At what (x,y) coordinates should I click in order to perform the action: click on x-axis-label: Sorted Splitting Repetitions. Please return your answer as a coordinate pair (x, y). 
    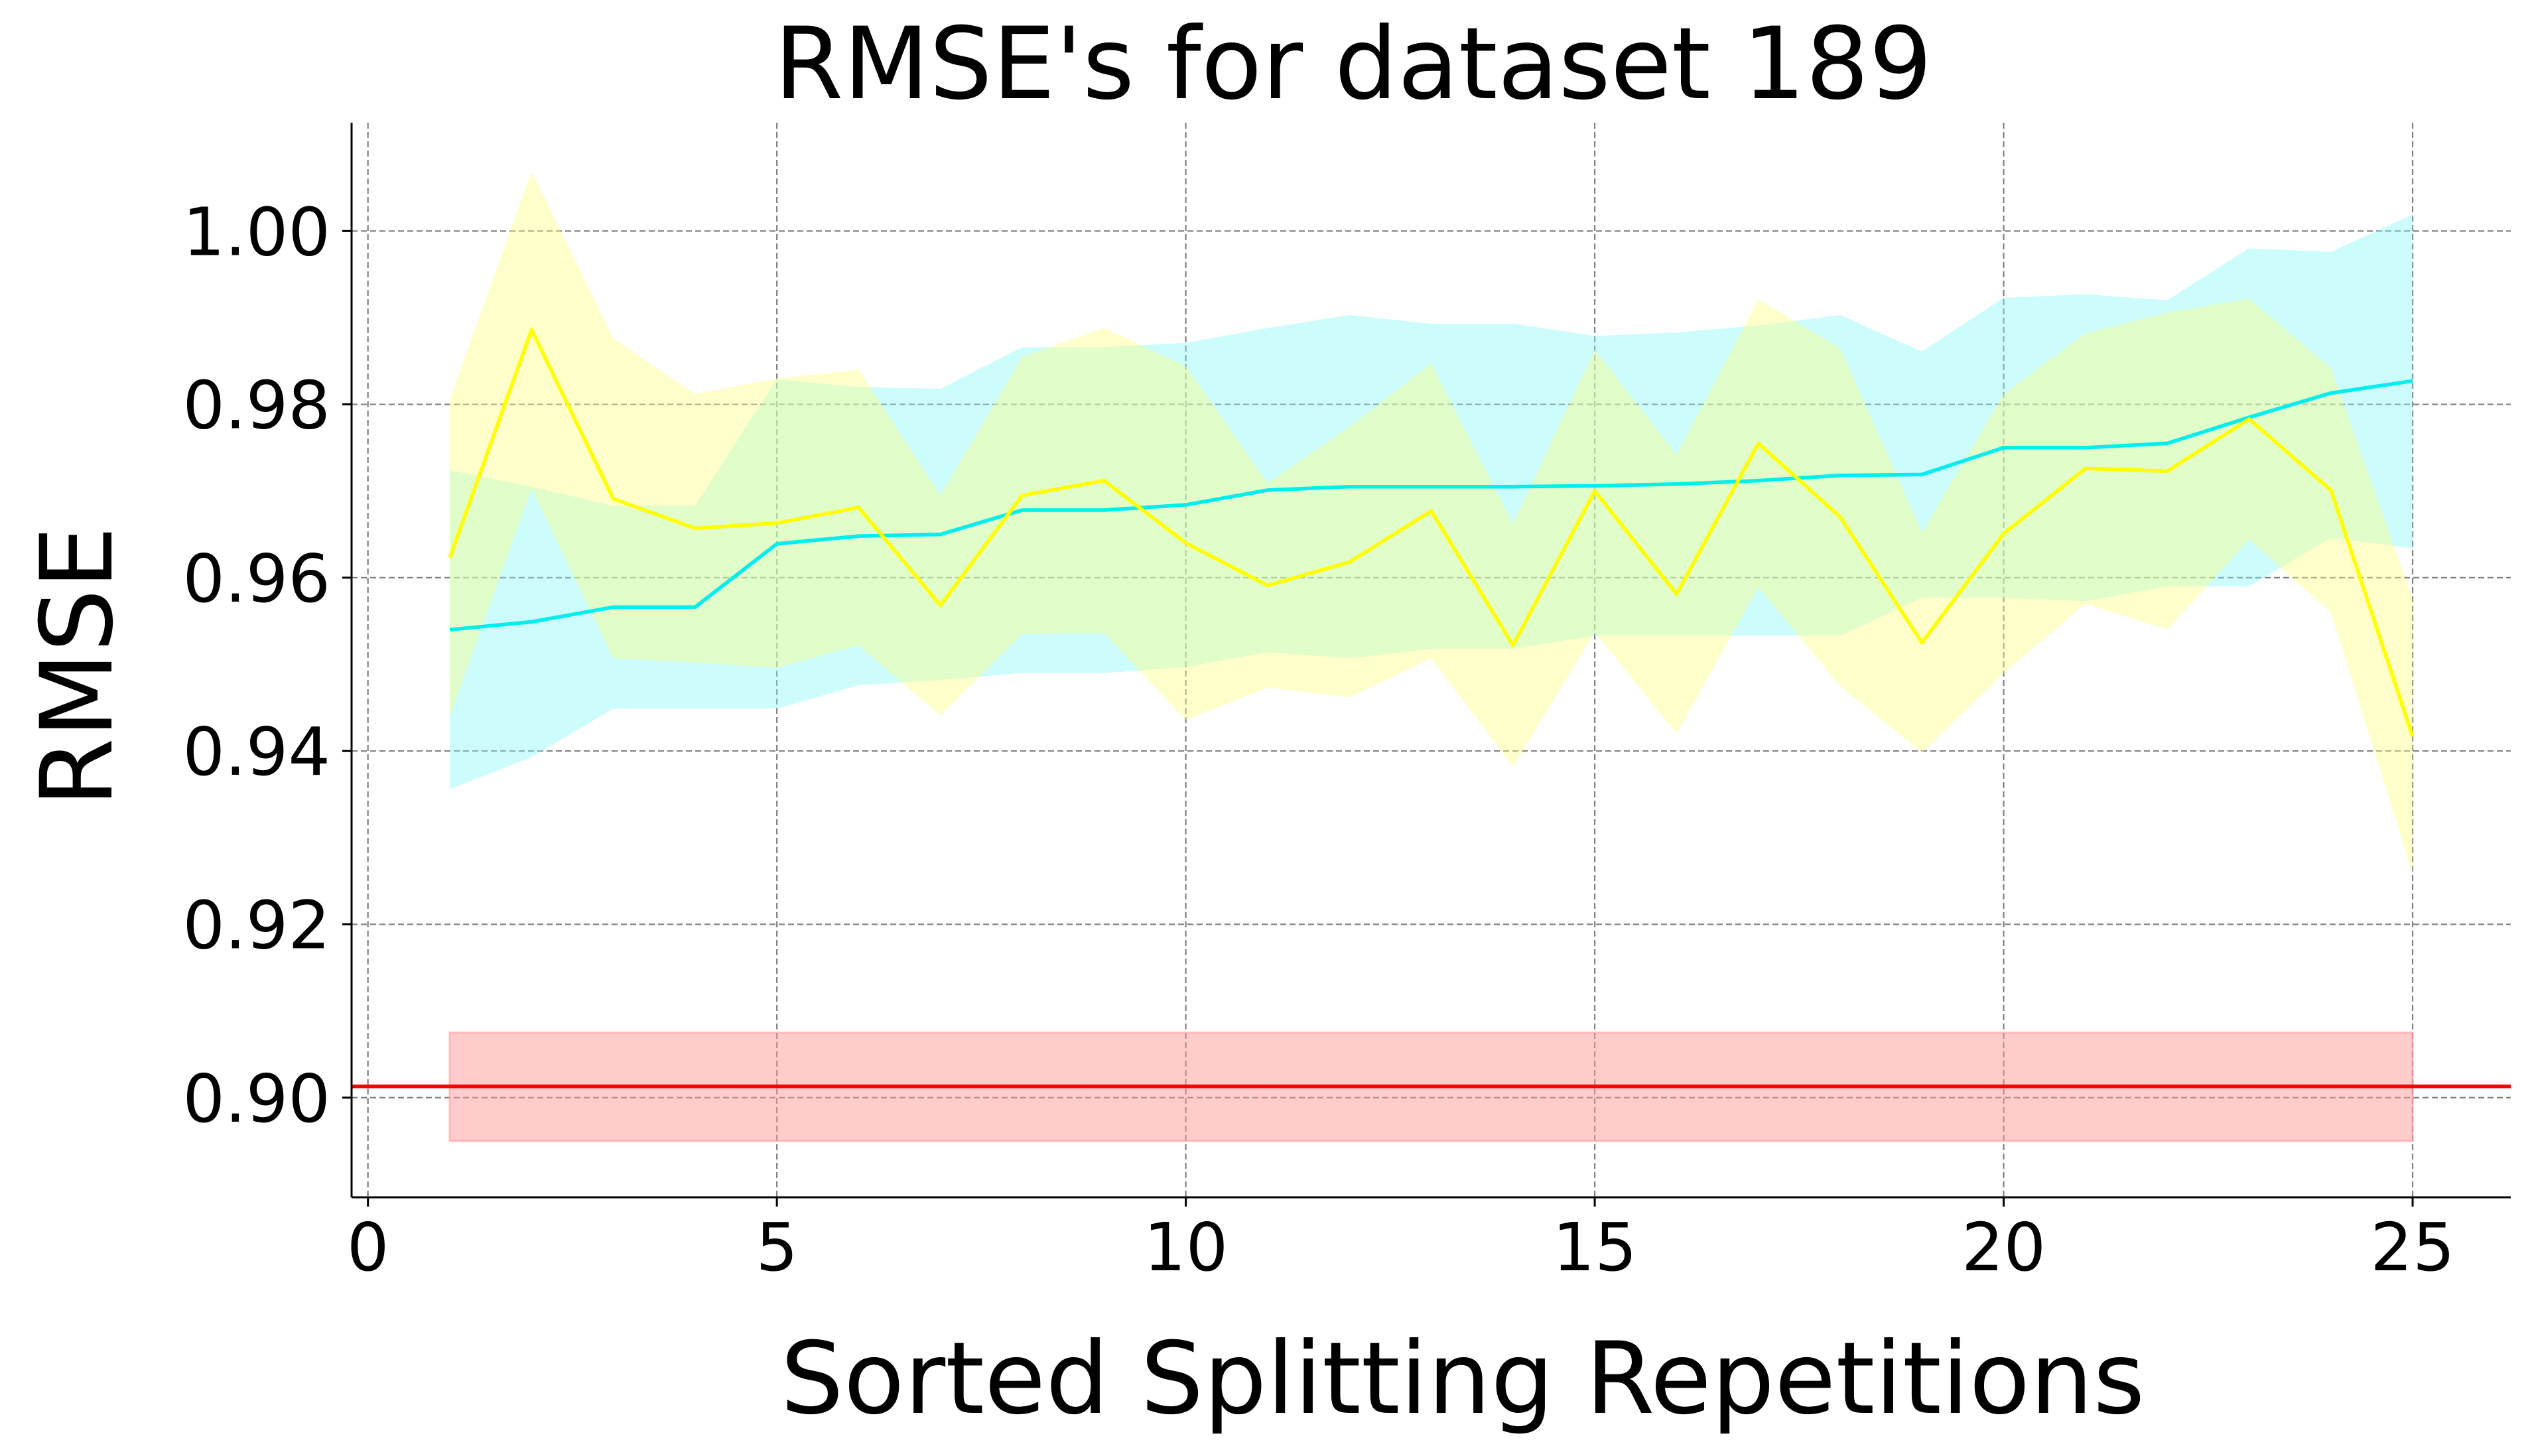
    Looking at the image, I should click on (1463, 1379).